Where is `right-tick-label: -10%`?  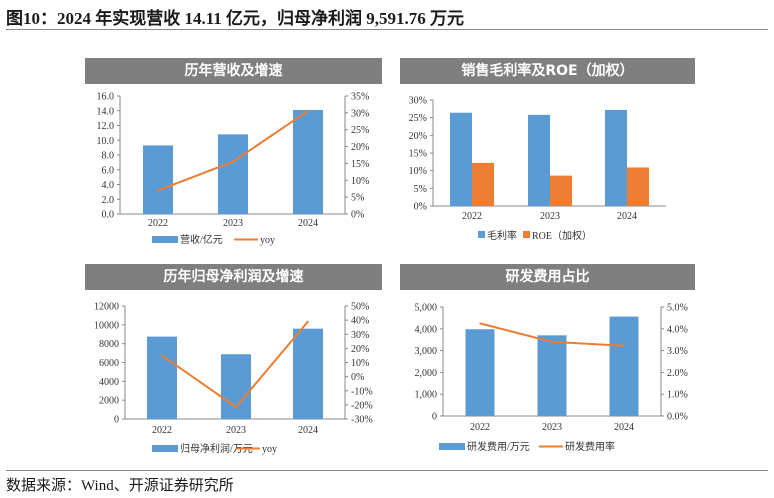
right-tick-label: -10% is located at coordinates (362, 391).